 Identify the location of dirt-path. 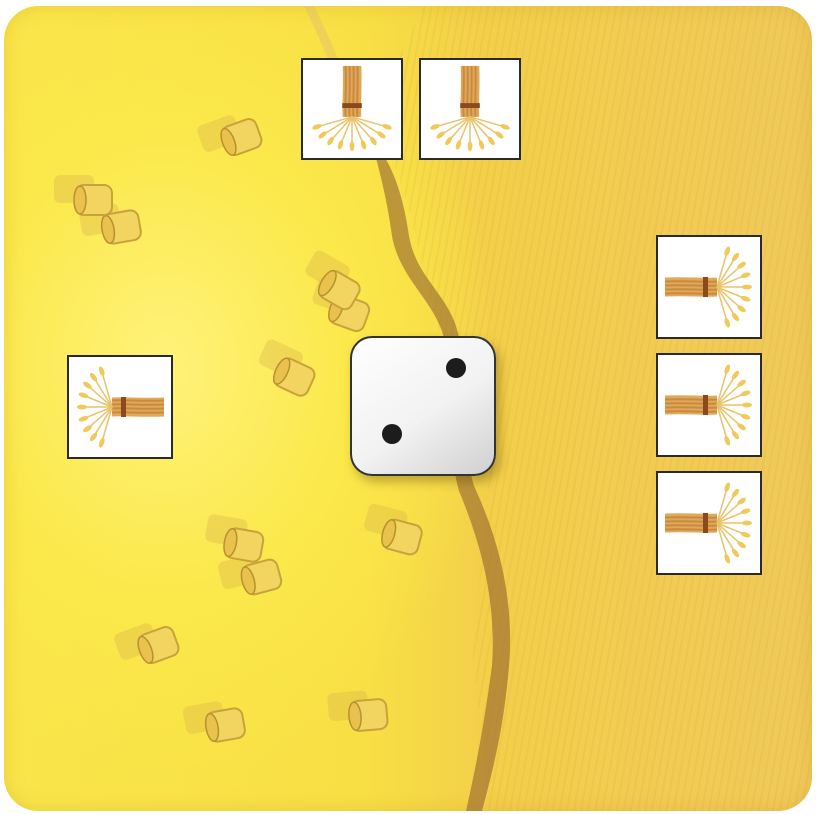
(443, 483).